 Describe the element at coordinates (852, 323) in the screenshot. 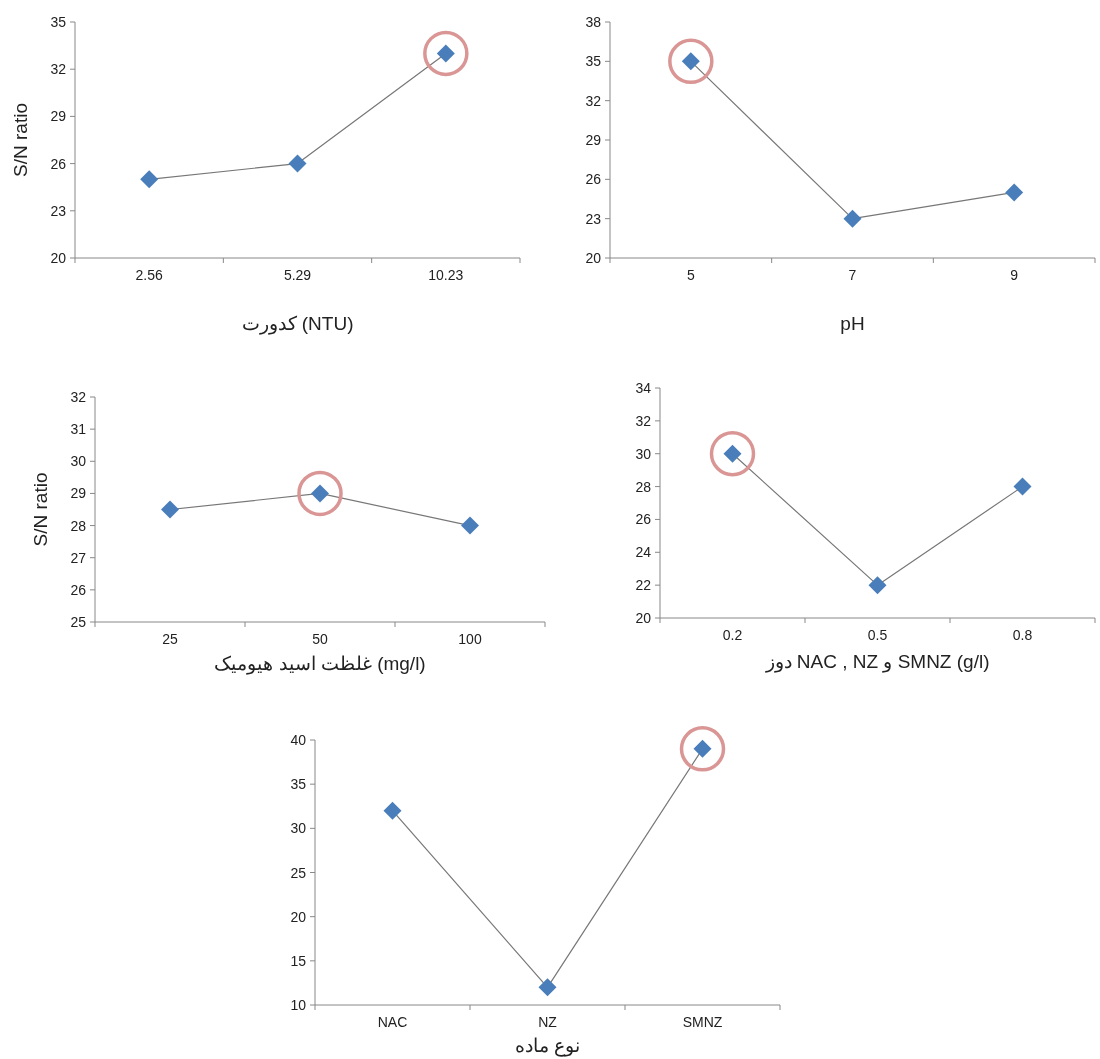

I see `x-axis-title: pH` at that location.